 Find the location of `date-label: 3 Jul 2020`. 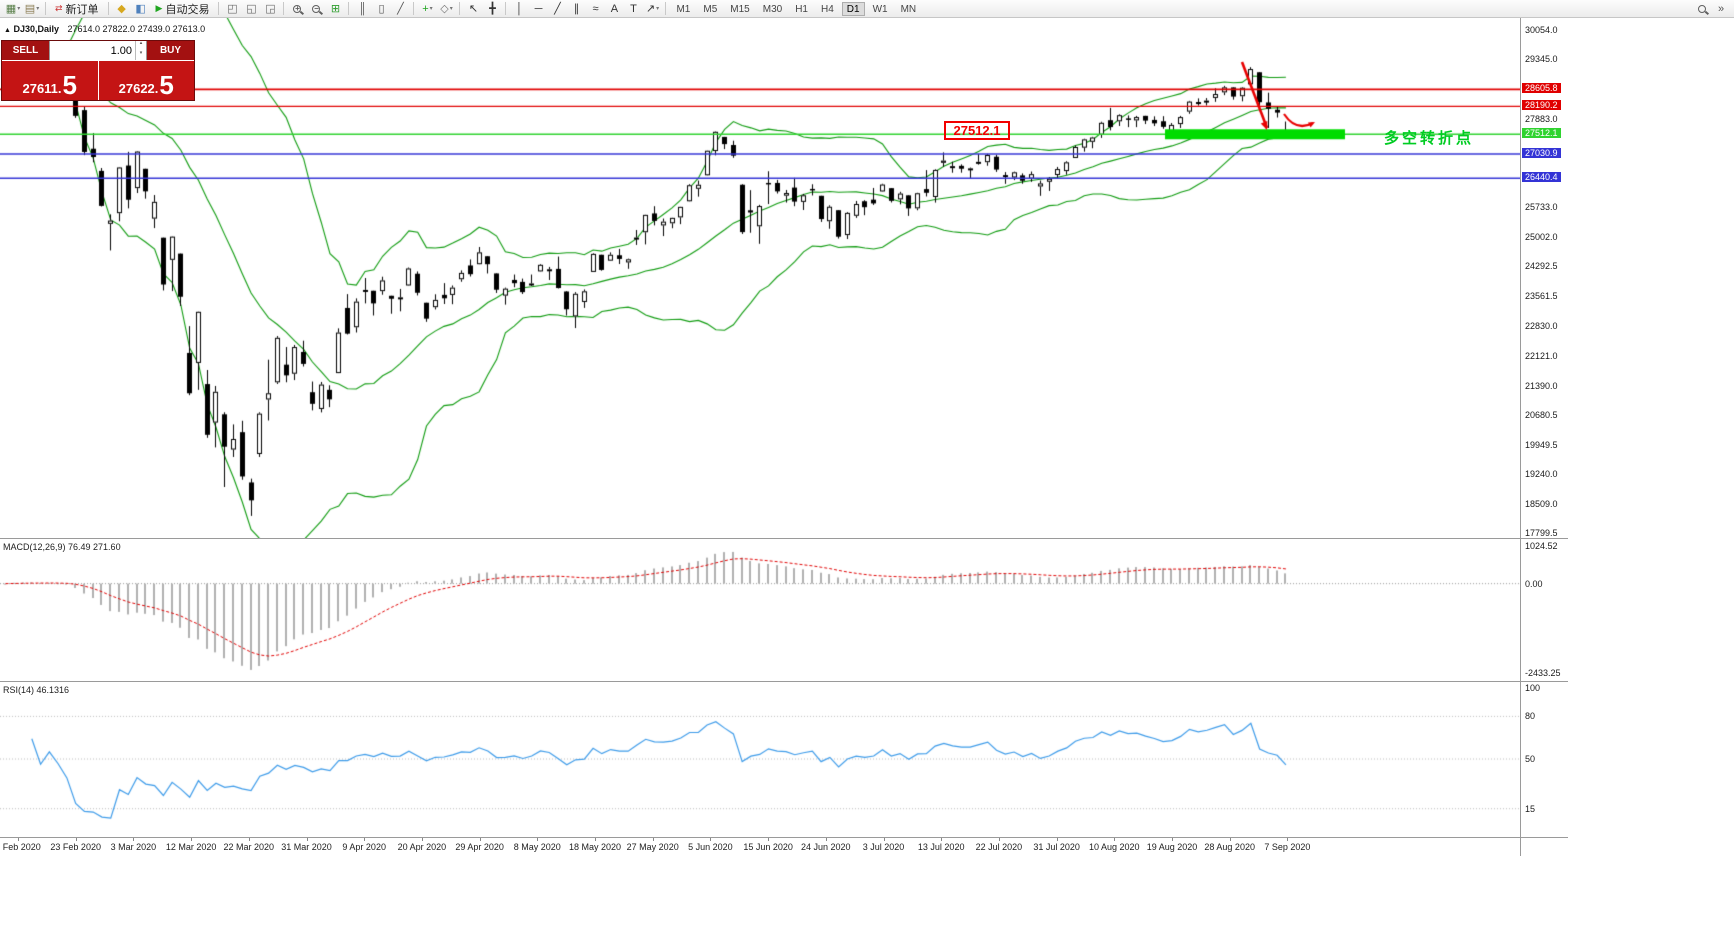

date-label: 3 Jul 2020 is located at coordinates (883, 847).